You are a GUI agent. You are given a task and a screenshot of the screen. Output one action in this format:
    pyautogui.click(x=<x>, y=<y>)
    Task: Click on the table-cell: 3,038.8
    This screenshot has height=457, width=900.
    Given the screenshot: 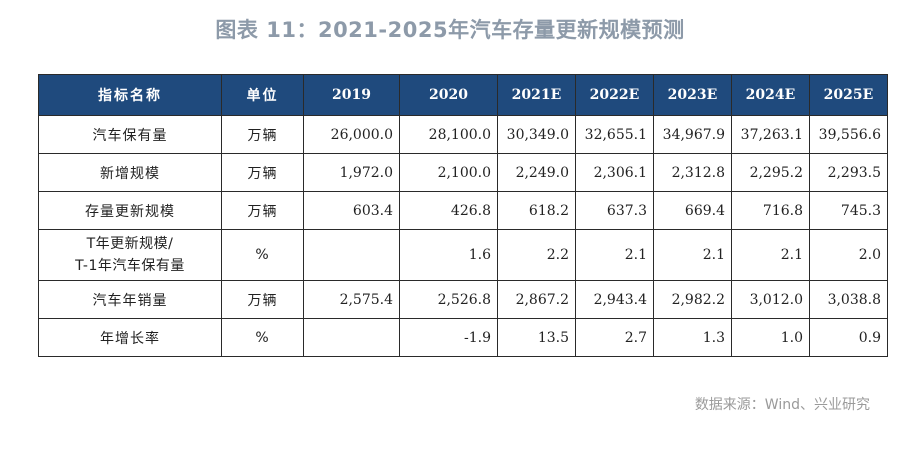 What is the action you would take?
    pyautogui.click(x=848, y=299)
    